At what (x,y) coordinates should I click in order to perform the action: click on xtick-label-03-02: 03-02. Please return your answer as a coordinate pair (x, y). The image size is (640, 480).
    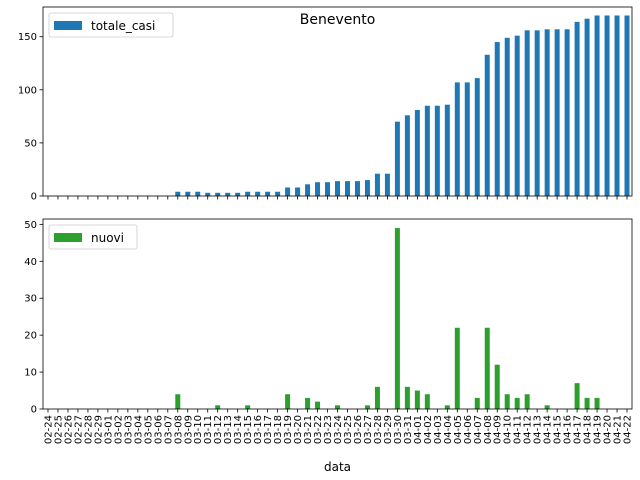
    Looking at the image, I should click on (118, 429).